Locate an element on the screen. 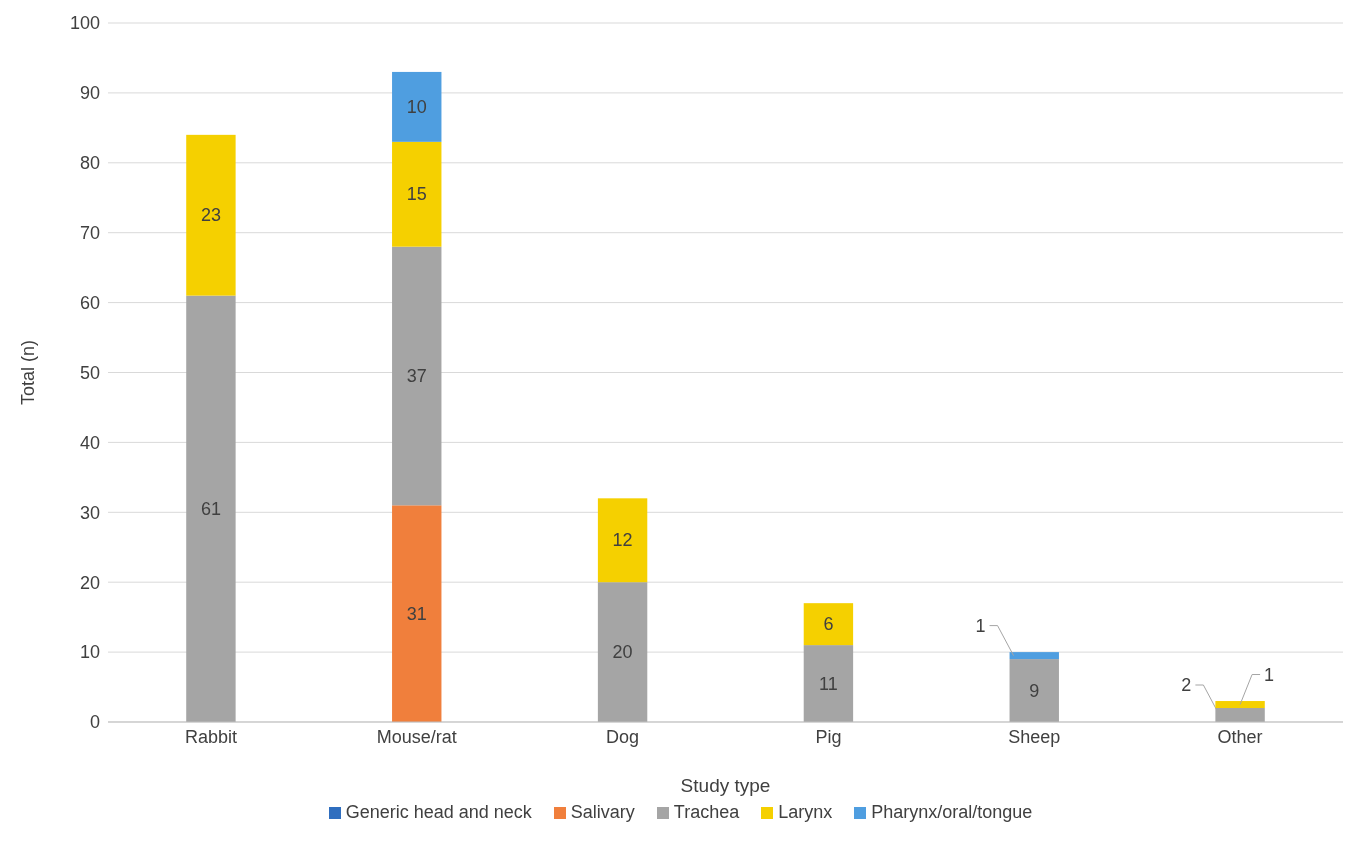  legend-label: Larynx is located at coordinates (805, 812).